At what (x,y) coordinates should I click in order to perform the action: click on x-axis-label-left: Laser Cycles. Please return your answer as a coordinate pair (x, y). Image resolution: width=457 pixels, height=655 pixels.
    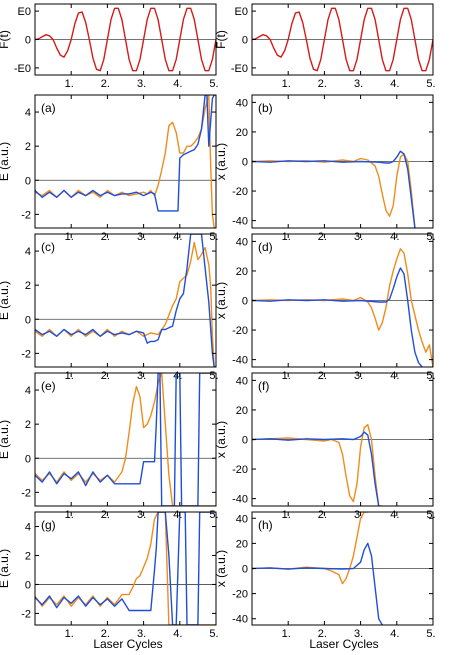
    Looking at the image, I should click on (127, 644).